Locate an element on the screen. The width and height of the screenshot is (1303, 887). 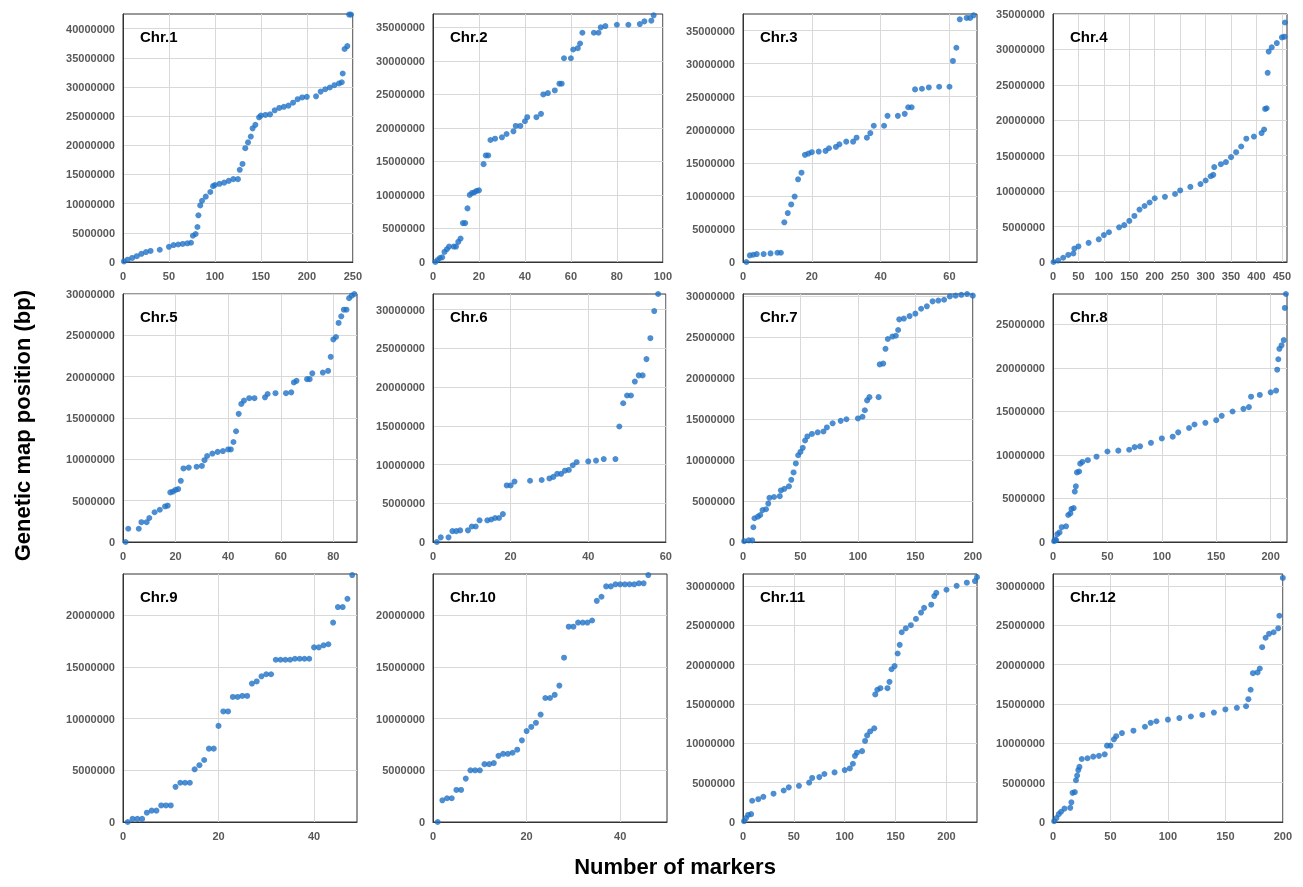
x-tick-label: 350 is located at coordinates (1231, 275).